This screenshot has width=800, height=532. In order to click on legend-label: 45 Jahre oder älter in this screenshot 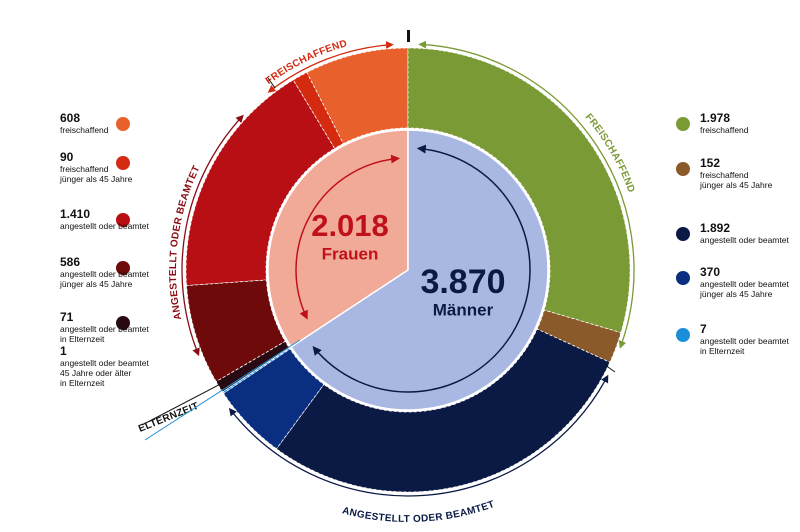, I will do `click(96, 373)`.